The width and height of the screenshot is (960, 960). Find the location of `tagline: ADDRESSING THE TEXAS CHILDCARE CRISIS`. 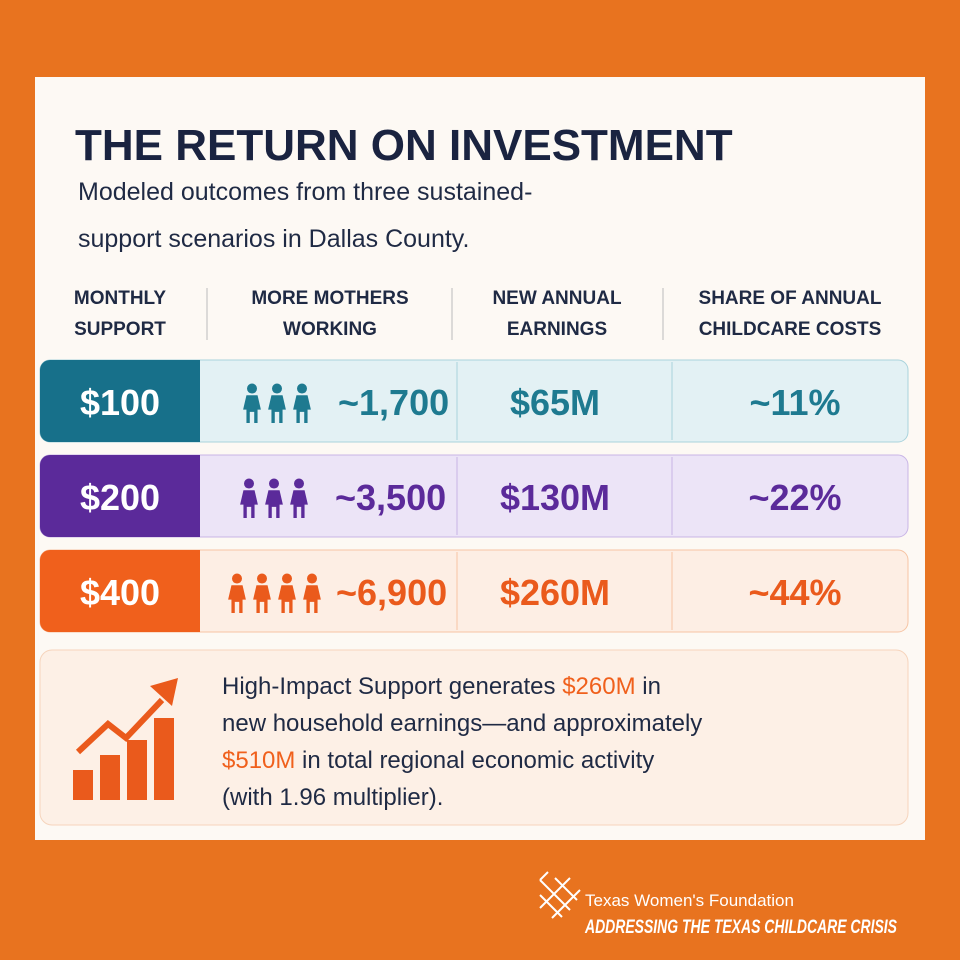

tagline: ADDRESSING THE TEXAS CHILDCARE CRISIS is located at coordinates (740, 927).